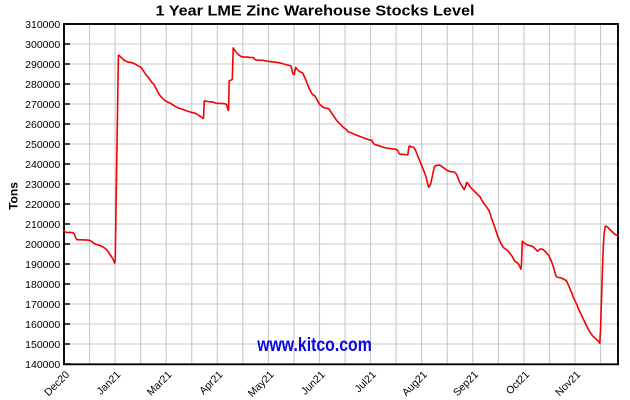 This screenshot has height=400, width=630. Describe the element at coordinates (42, 245) in the screenshot. I see `svg-text: 200000` at that location.